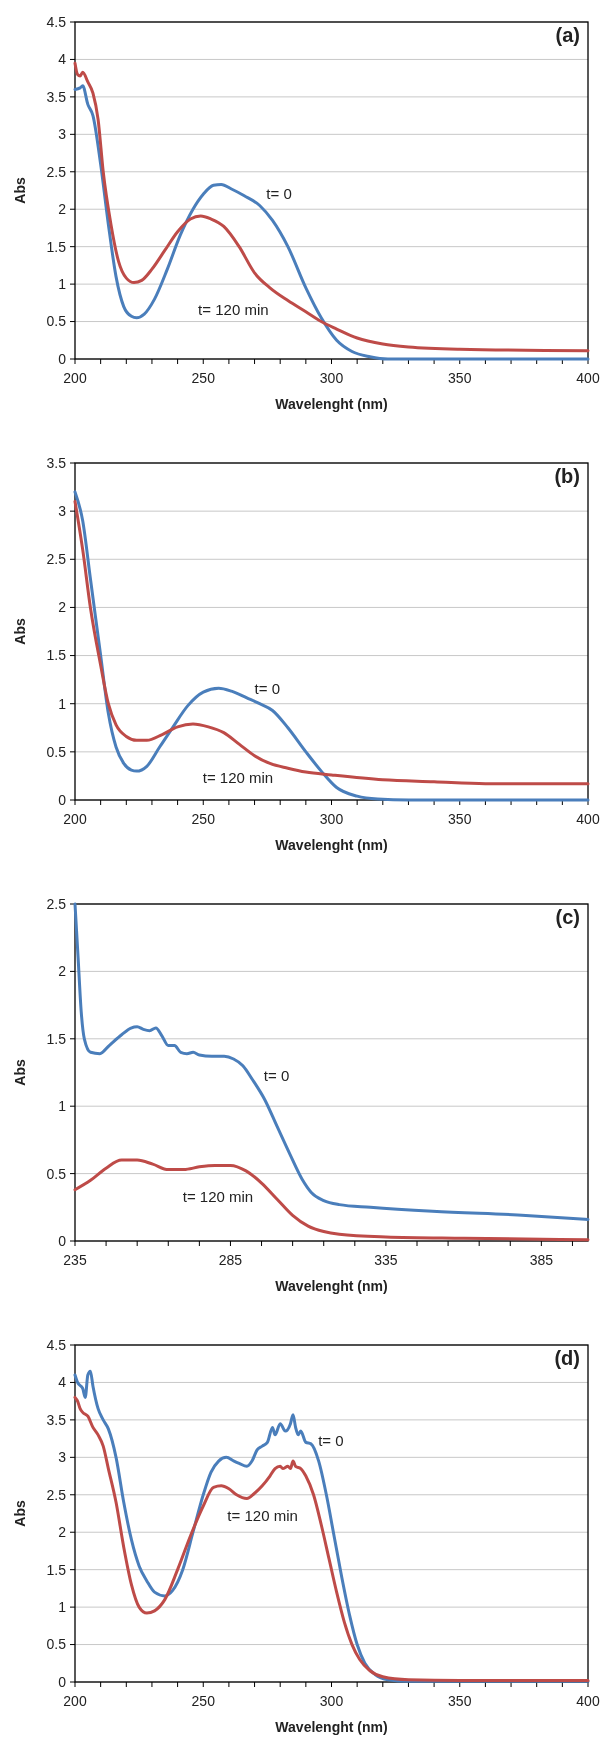 This screenshot has width=605, height=1764. Describe the element at coordinates (331, 1200) in the screenshot. I see `line-series` at that location.